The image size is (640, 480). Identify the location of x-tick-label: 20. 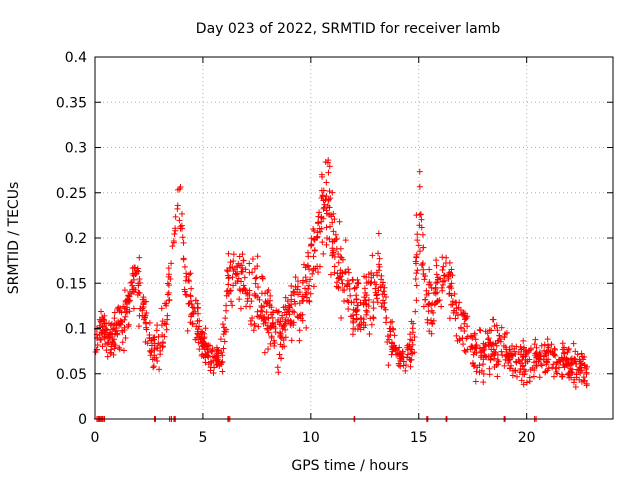
(527, 438).